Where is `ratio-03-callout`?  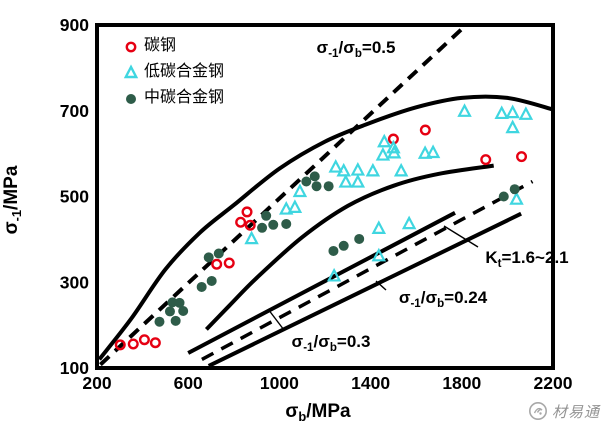
ratio-03-callout is located at coordinates (276, 319).